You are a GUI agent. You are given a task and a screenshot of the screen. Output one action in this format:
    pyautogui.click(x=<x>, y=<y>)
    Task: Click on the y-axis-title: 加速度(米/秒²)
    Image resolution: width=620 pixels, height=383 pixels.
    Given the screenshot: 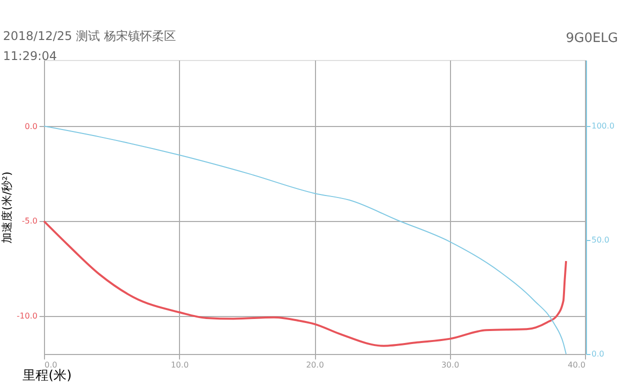 What is the action you would take?
    pyautogui.click(x=7, y=208)
    